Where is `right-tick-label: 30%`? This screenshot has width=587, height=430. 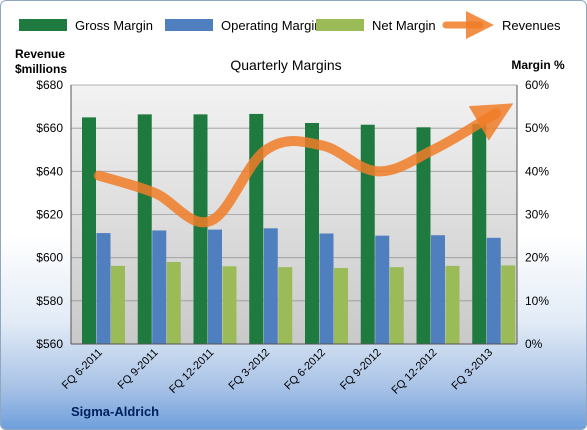 right-tick-label: 30% is located at coordinates (537, 215).